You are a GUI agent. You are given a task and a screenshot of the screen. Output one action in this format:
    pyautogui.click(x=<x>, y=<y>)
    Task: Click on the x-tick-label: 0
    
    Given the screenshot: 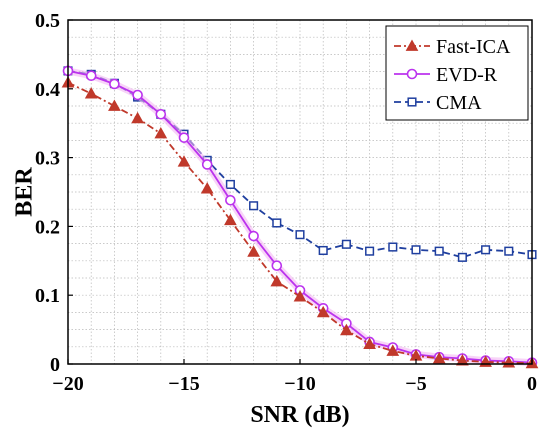 What is the action you would take?
    pyautogui.click(x=532, y=384)
    